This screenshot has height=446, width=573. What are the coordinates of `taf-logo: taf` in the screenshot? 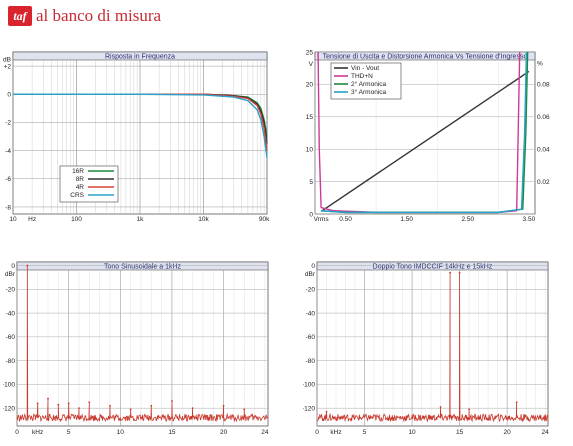 It's located at (20, 16).